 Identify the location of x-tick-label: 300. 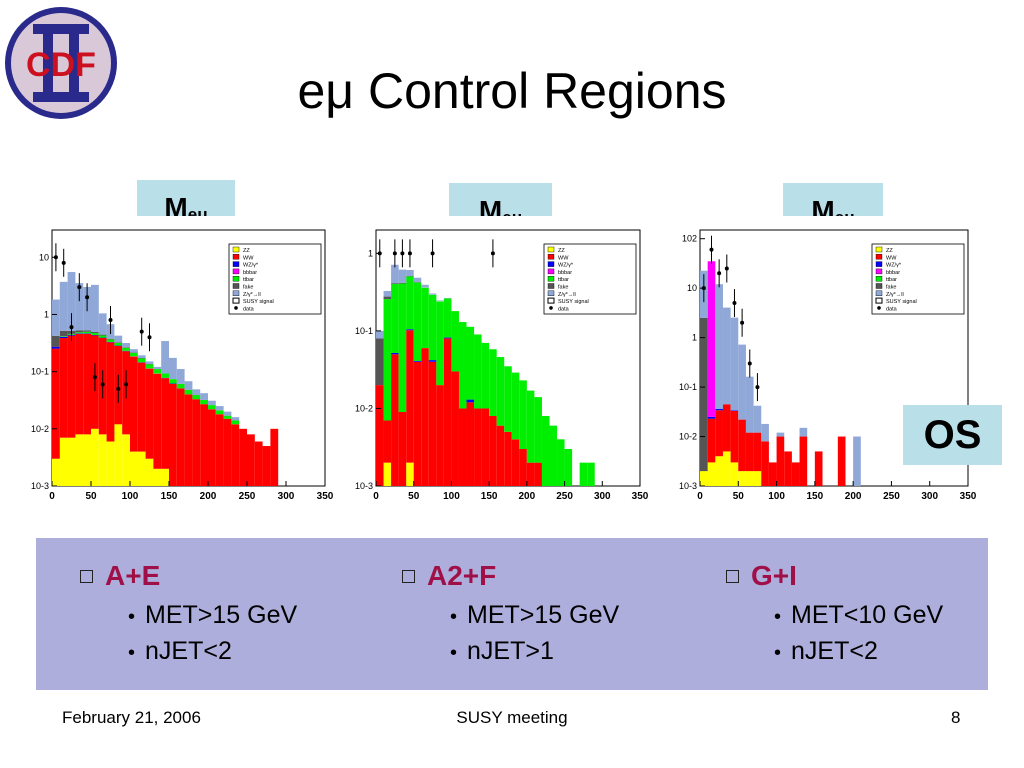
(602, 496).